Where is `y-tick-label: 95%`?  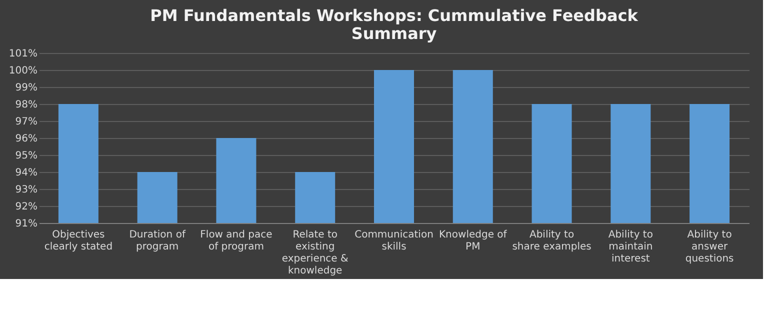 y-tick-label: 95% is located at coordinates (26, 156).